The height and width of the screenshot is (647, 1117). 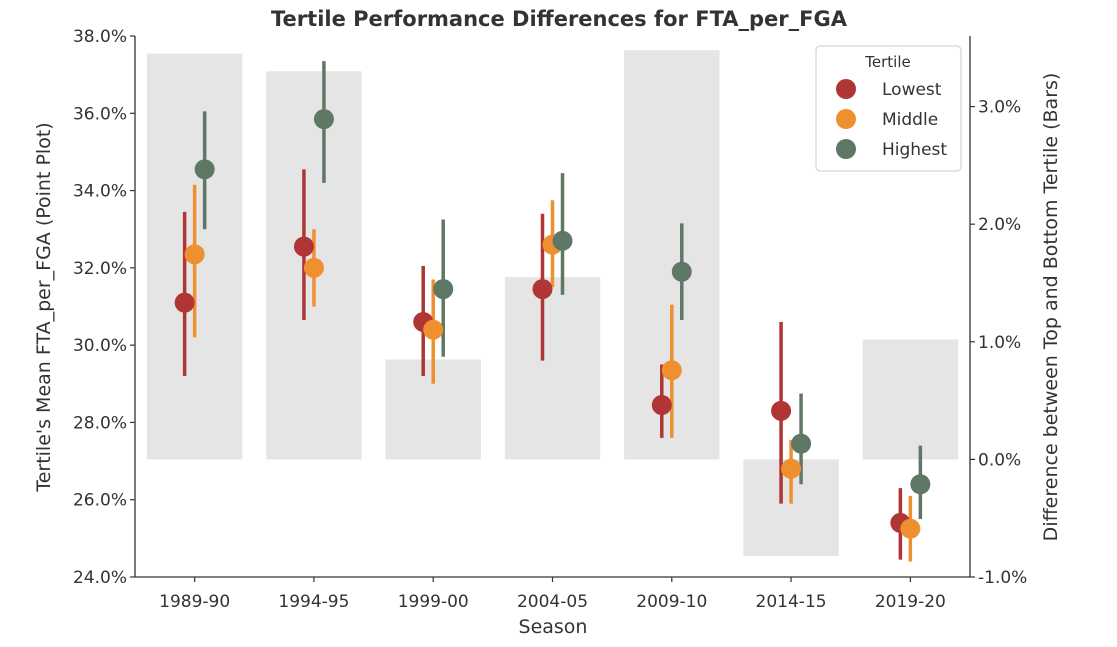 I want to click on y-left-tick-label: 28.0%, so click(x=100, y=423).